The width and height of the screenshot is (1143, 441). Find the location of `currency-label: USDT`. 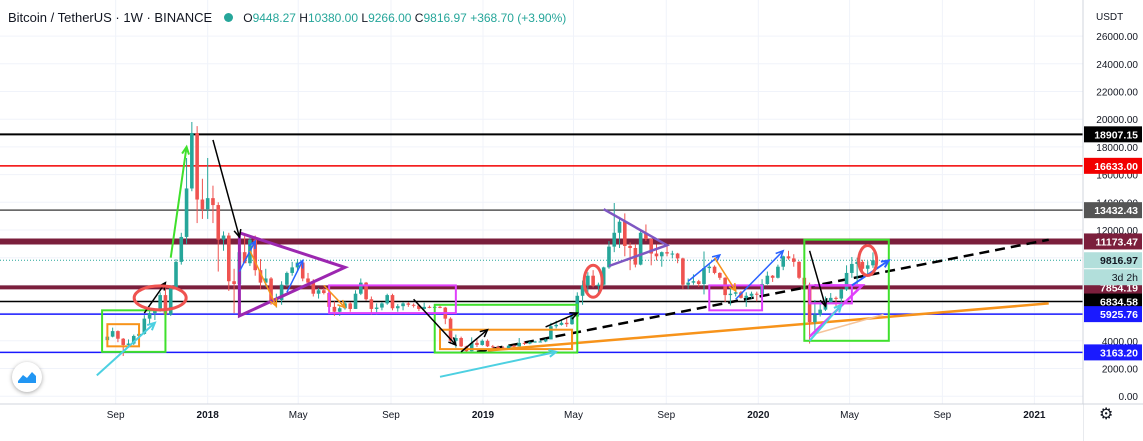

currency-label: USDT is located at coordinates (1109, 17).